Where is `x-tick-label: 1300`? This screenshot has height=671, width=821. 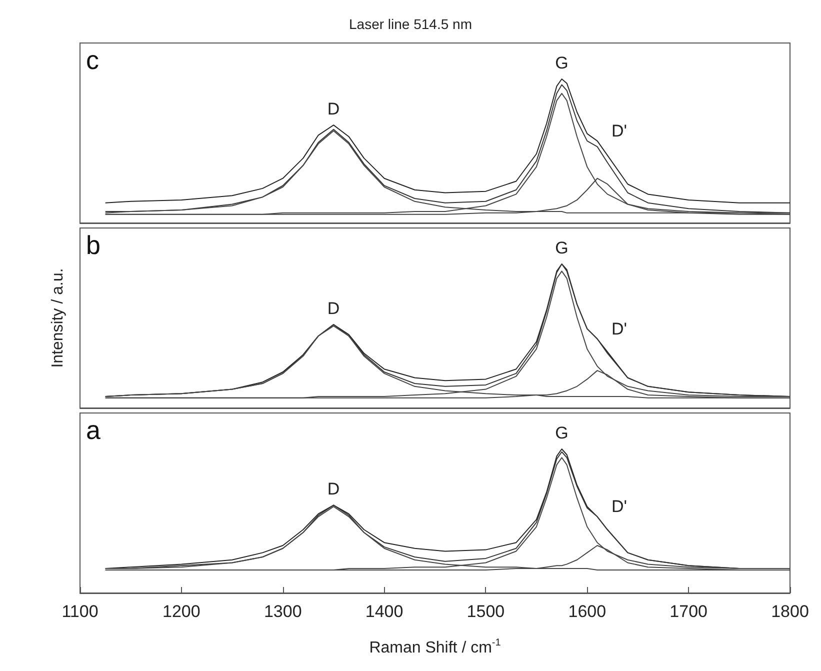 x-tick-label: 1300 is located at coordinates (283, 611).